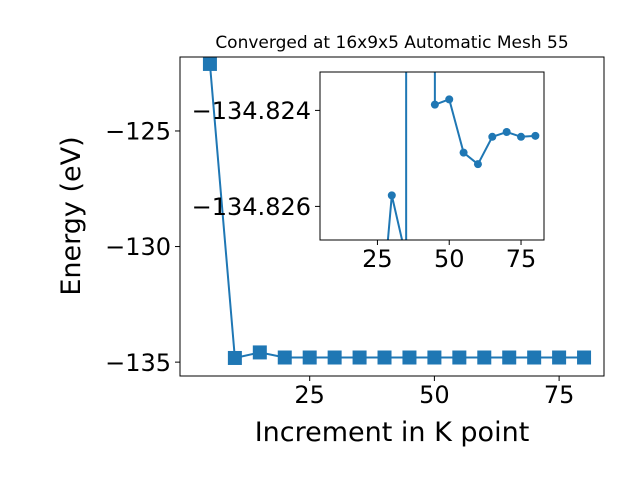 The height and width of the screenshot is (480, 640). I want to click on inset-x-tick-label: 25, so click(377, 259).